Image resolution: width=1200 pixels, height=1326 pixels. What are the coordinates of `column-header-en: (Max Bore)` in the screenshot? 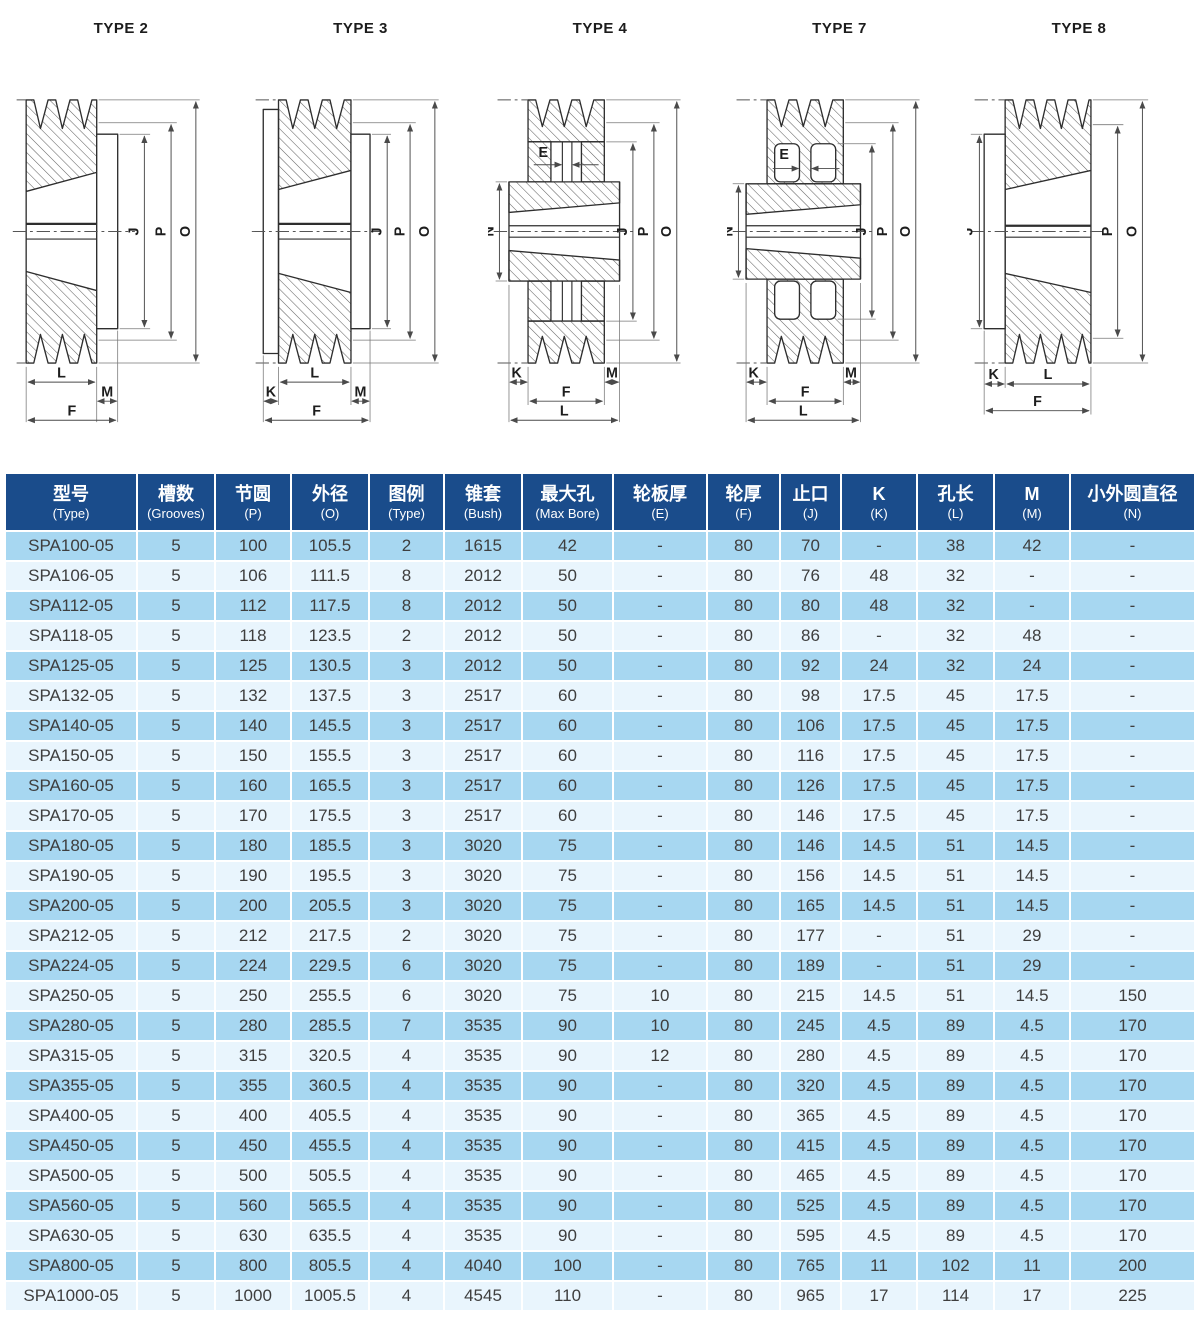 It's located at (567, 513).